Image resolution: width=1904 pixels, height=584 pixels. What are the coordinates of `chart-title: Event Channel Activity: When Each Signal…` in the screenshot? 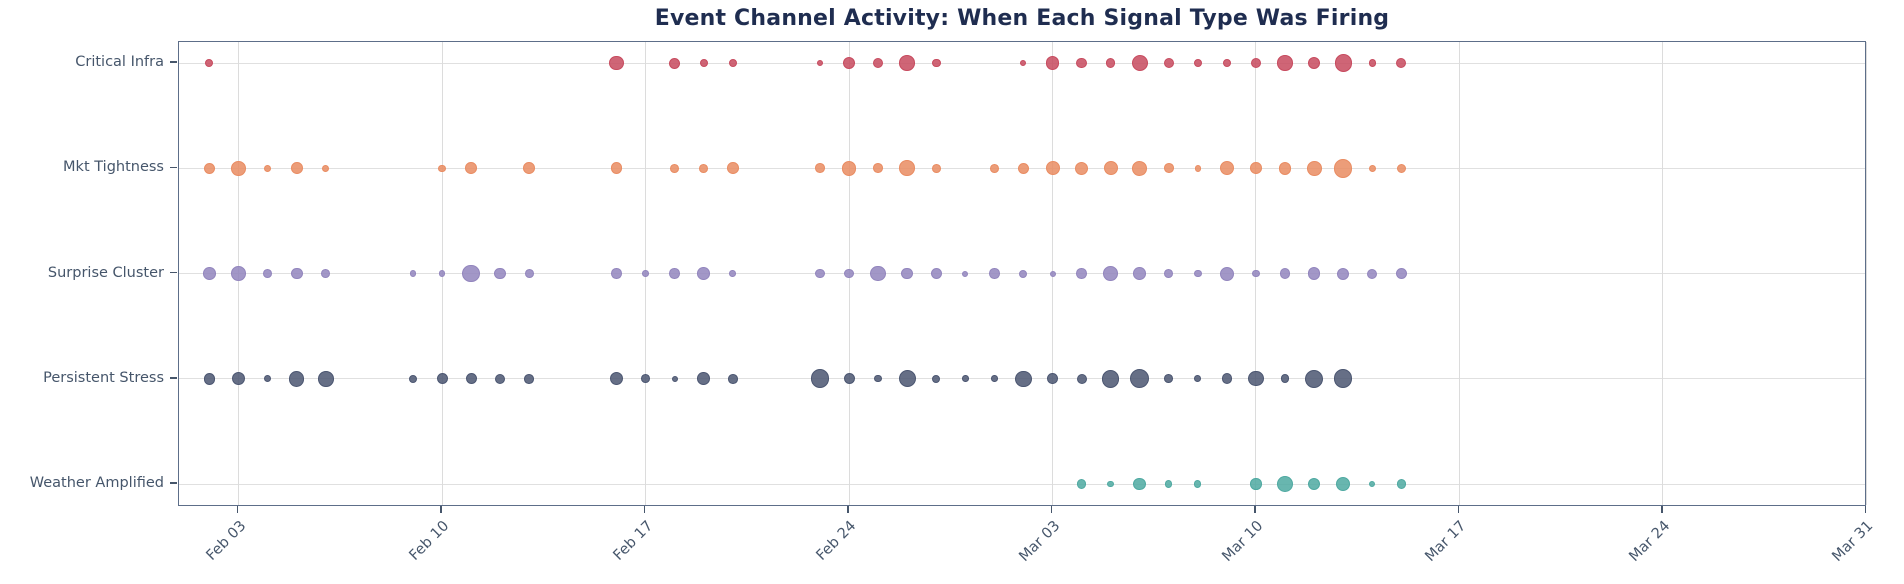 It's located at (1022, 18).